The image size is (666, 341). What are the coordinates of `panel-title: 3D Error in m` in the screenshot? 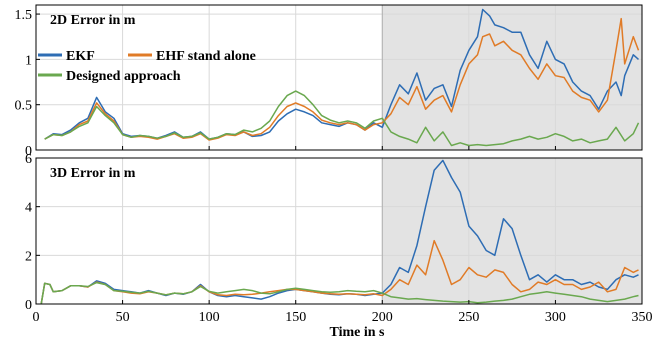 It's located at (93, 173).